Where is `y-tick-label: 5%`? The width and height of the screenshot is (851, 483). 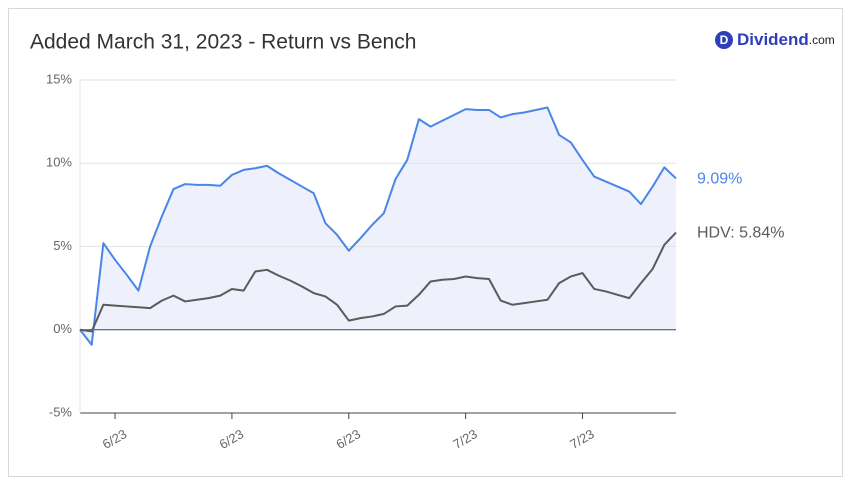
y-tick-label: 5% is located at coordinates (62, 245).